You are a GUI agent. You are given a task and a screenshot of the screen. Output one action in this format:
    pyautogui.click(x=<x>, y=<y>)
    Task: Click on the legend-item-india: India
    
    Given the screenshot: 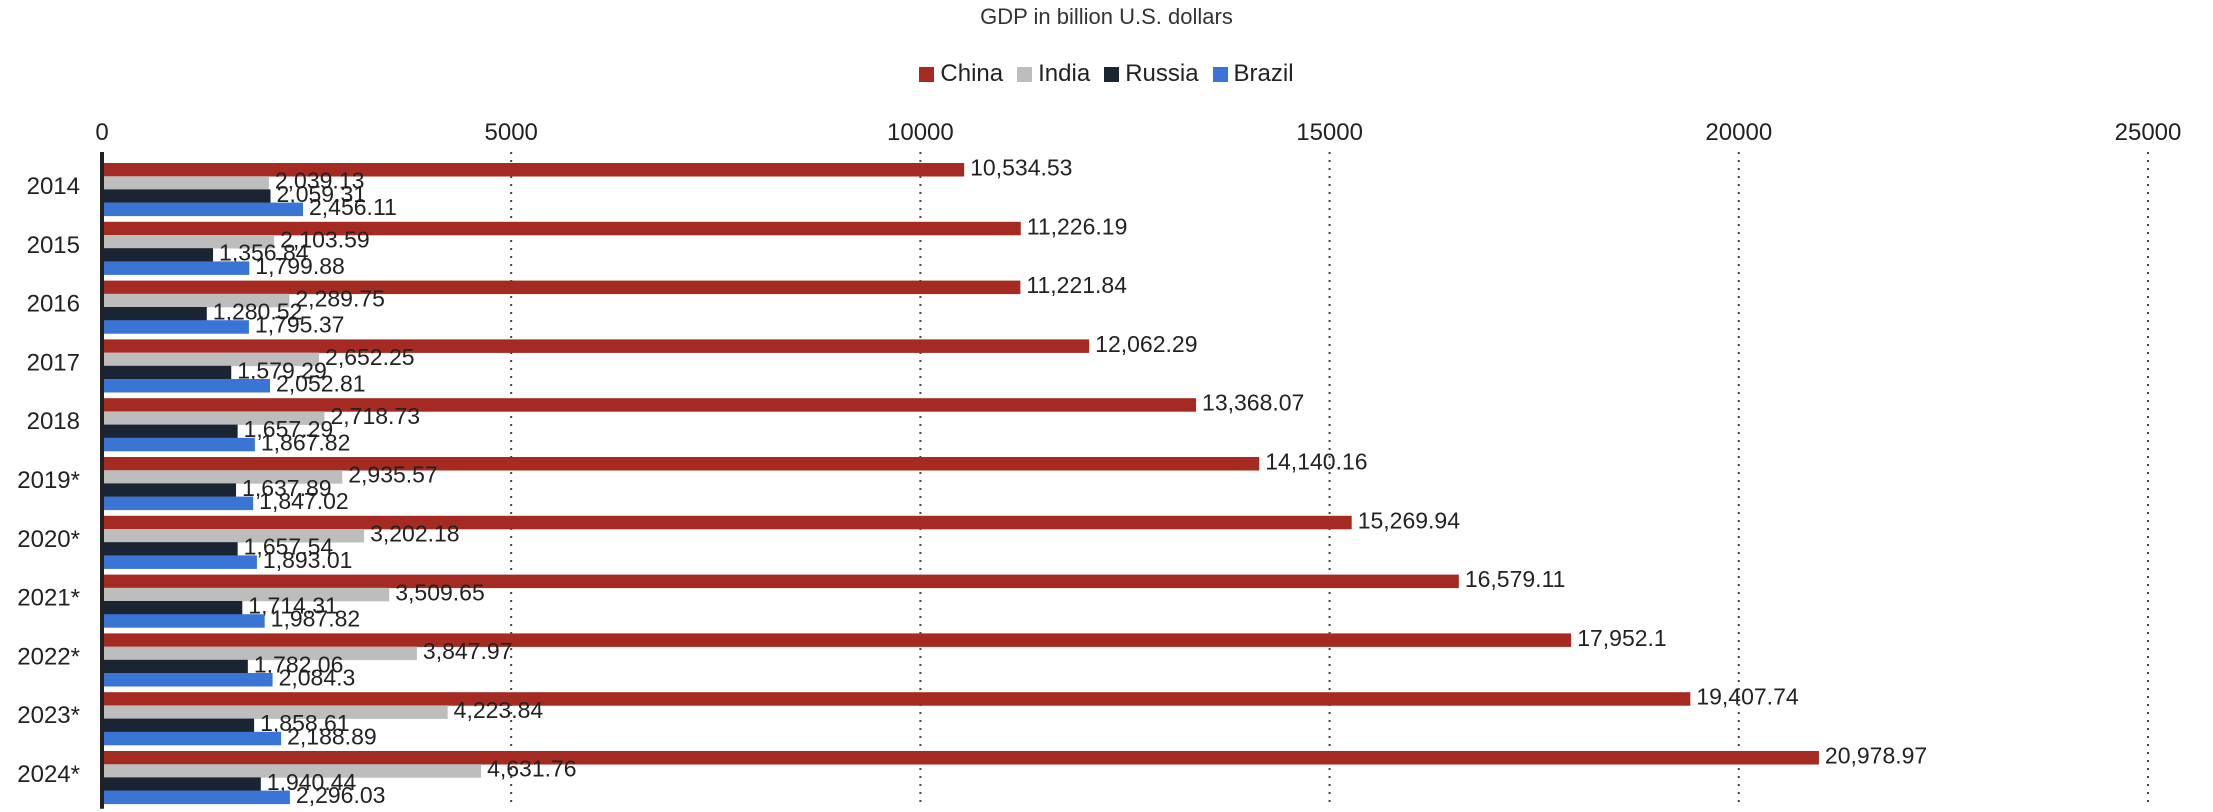 What is the action you would take?
    pyautogui.click(x=1053, y=74)
    